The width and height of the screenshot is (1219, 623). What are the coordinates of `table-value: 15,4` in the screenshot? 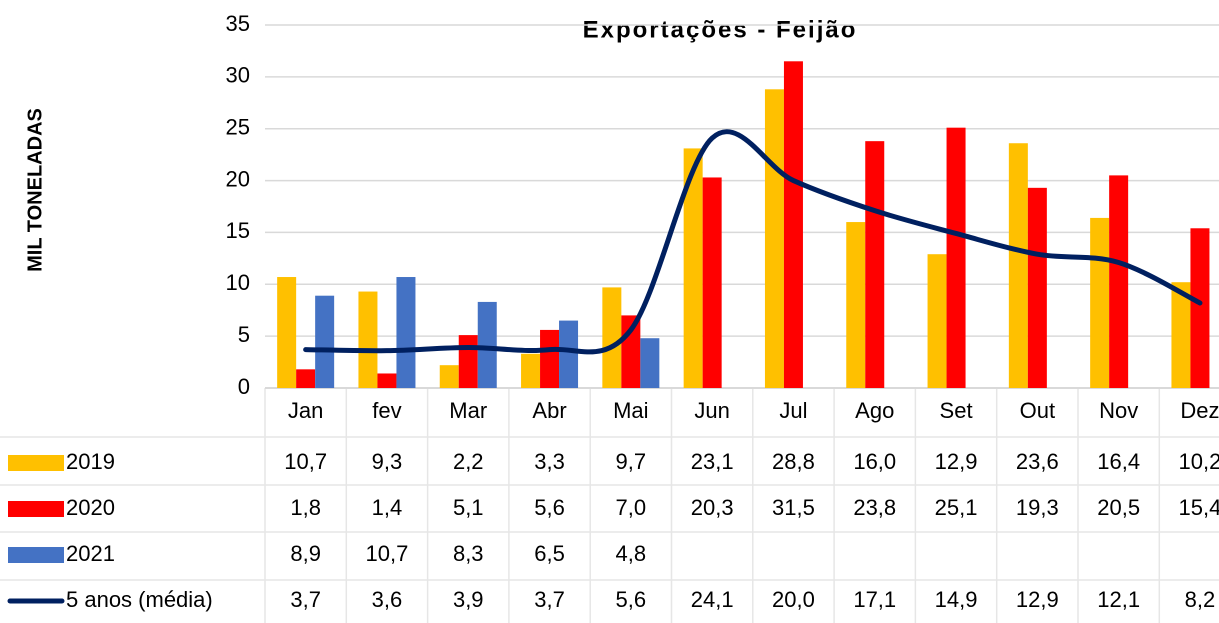 It's located at (1199, 507).